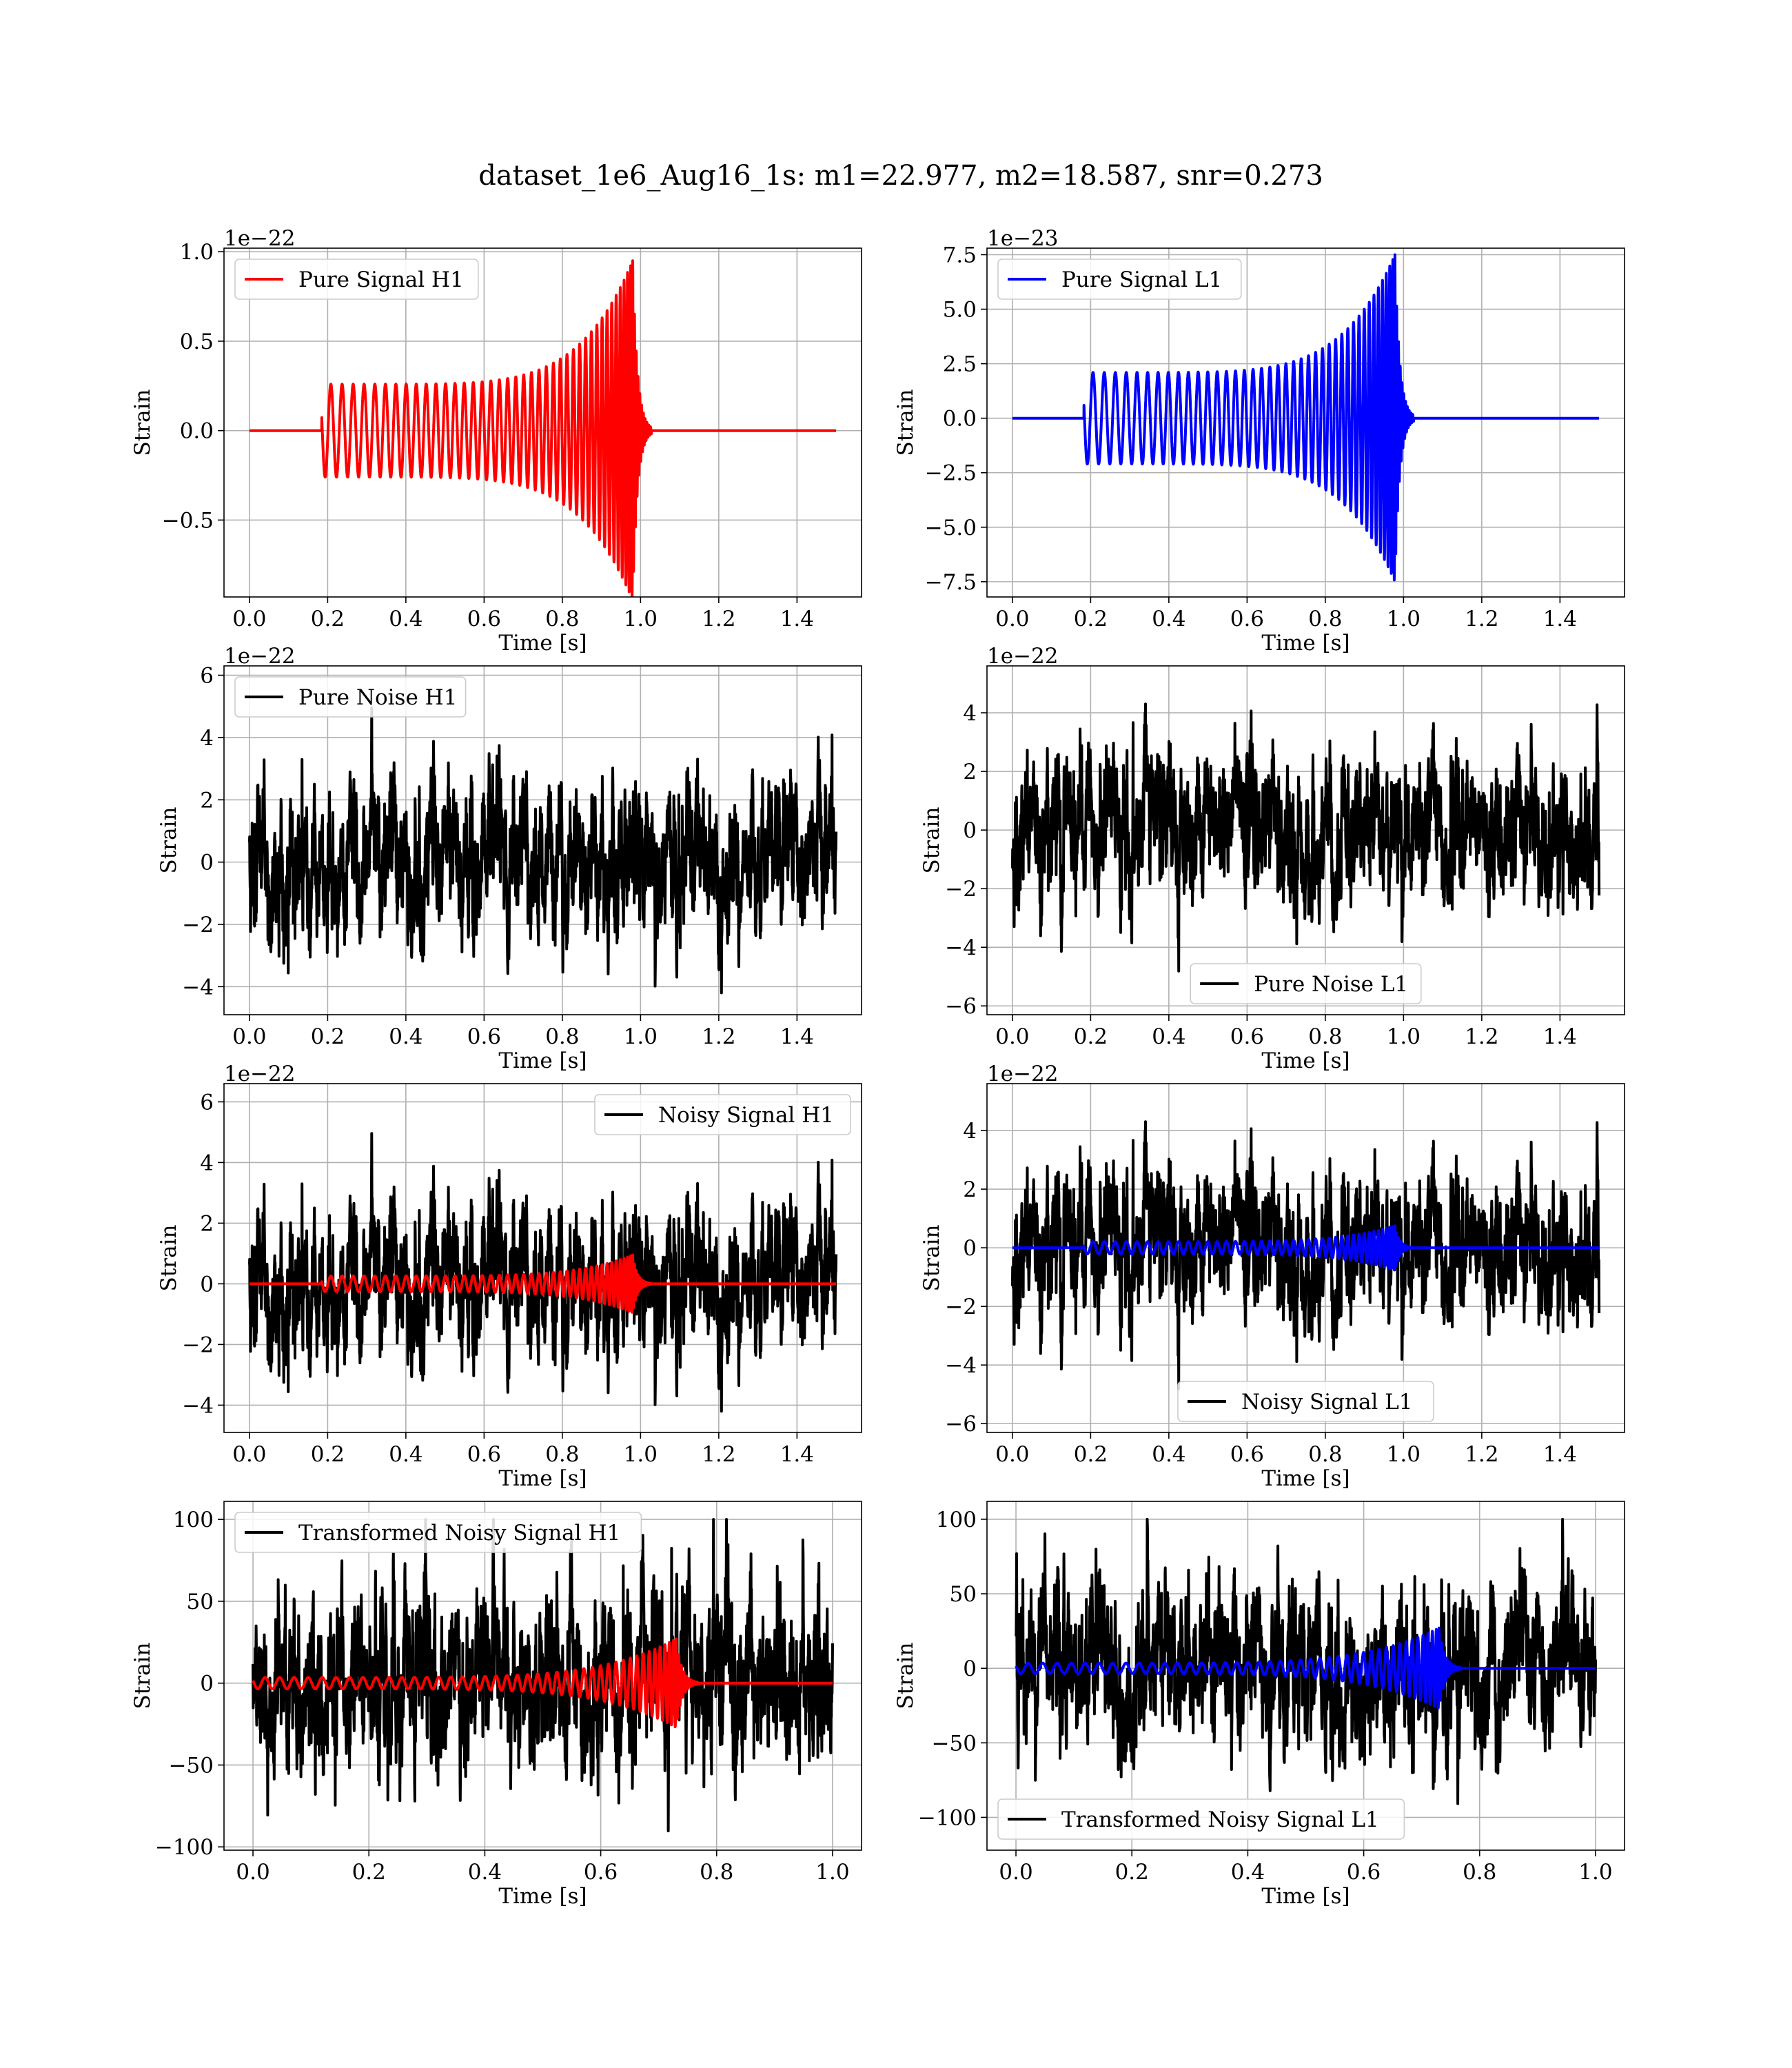 The height and width of the screenshot is (2068, 1792). Describe the element at coordinates (960, 419) in the screenshot. I see `y-tick-label: 0.0` at that location.